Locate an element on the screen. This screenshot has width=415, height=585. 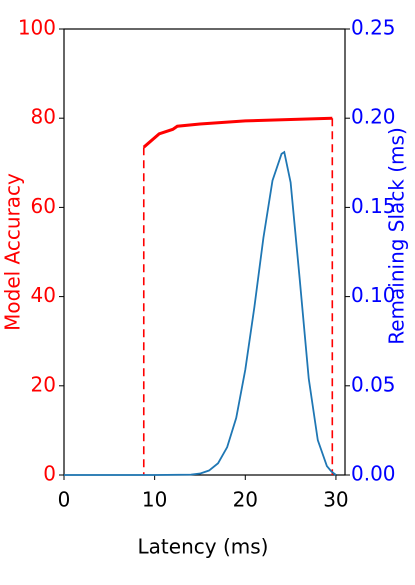
y2-axis-label: Remaining Slack (ms) is located at coordinates (397, 236).